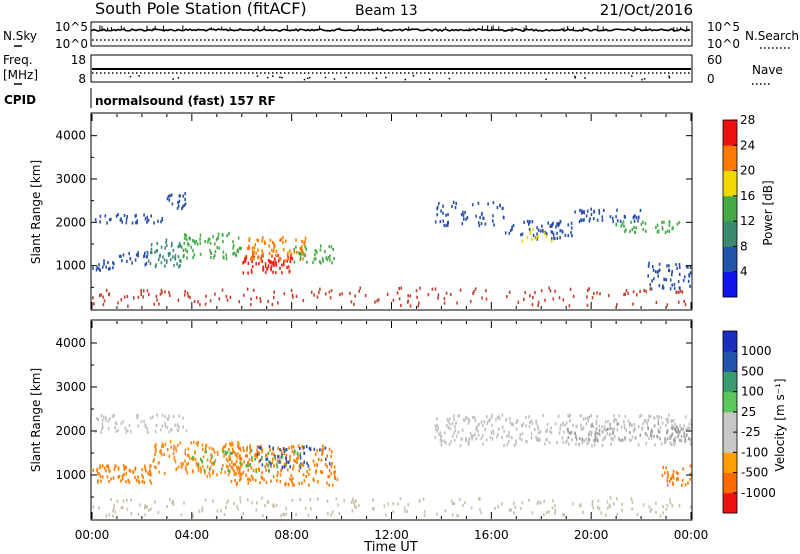  Describe the element at coordinates (751, 432) in the screenshot. I see `colorbar-tick-label: -25` at that location.